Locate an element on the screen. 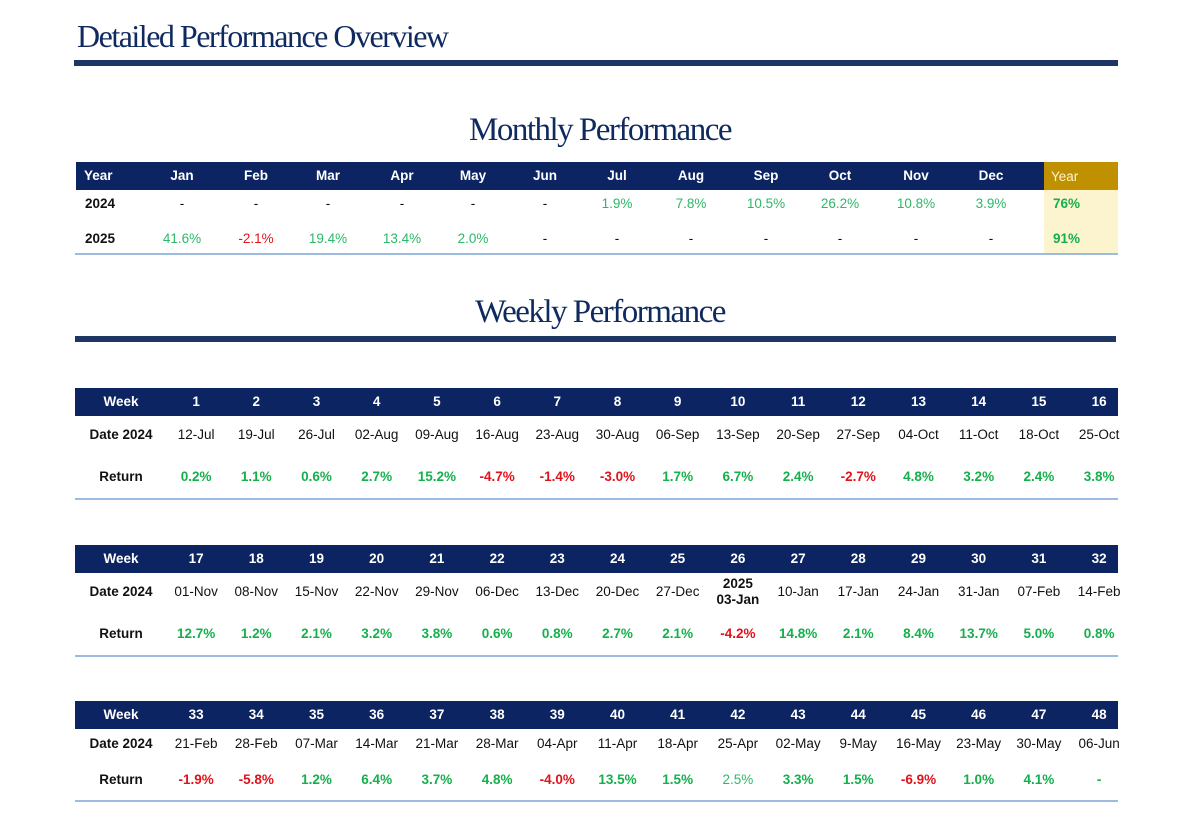 This screenshot has height=824, width=1200. date-value: 03-Jan is located at coordinates (738, 599).